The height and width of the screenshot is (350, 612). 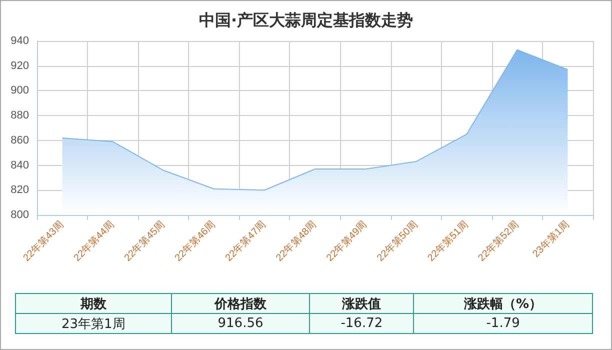 What do you see at coordinates (19, 190) in the screenshot?
I see `y-tick-label: 820` at bounding box center [19, 190].